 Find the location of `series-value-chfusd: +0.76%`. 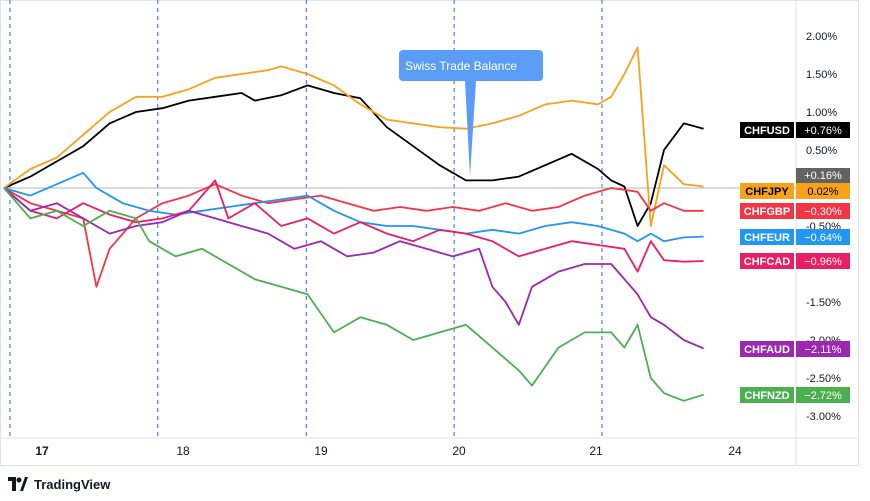

series-value-chfusd: +0.76% is located at coordinates (823, 131).